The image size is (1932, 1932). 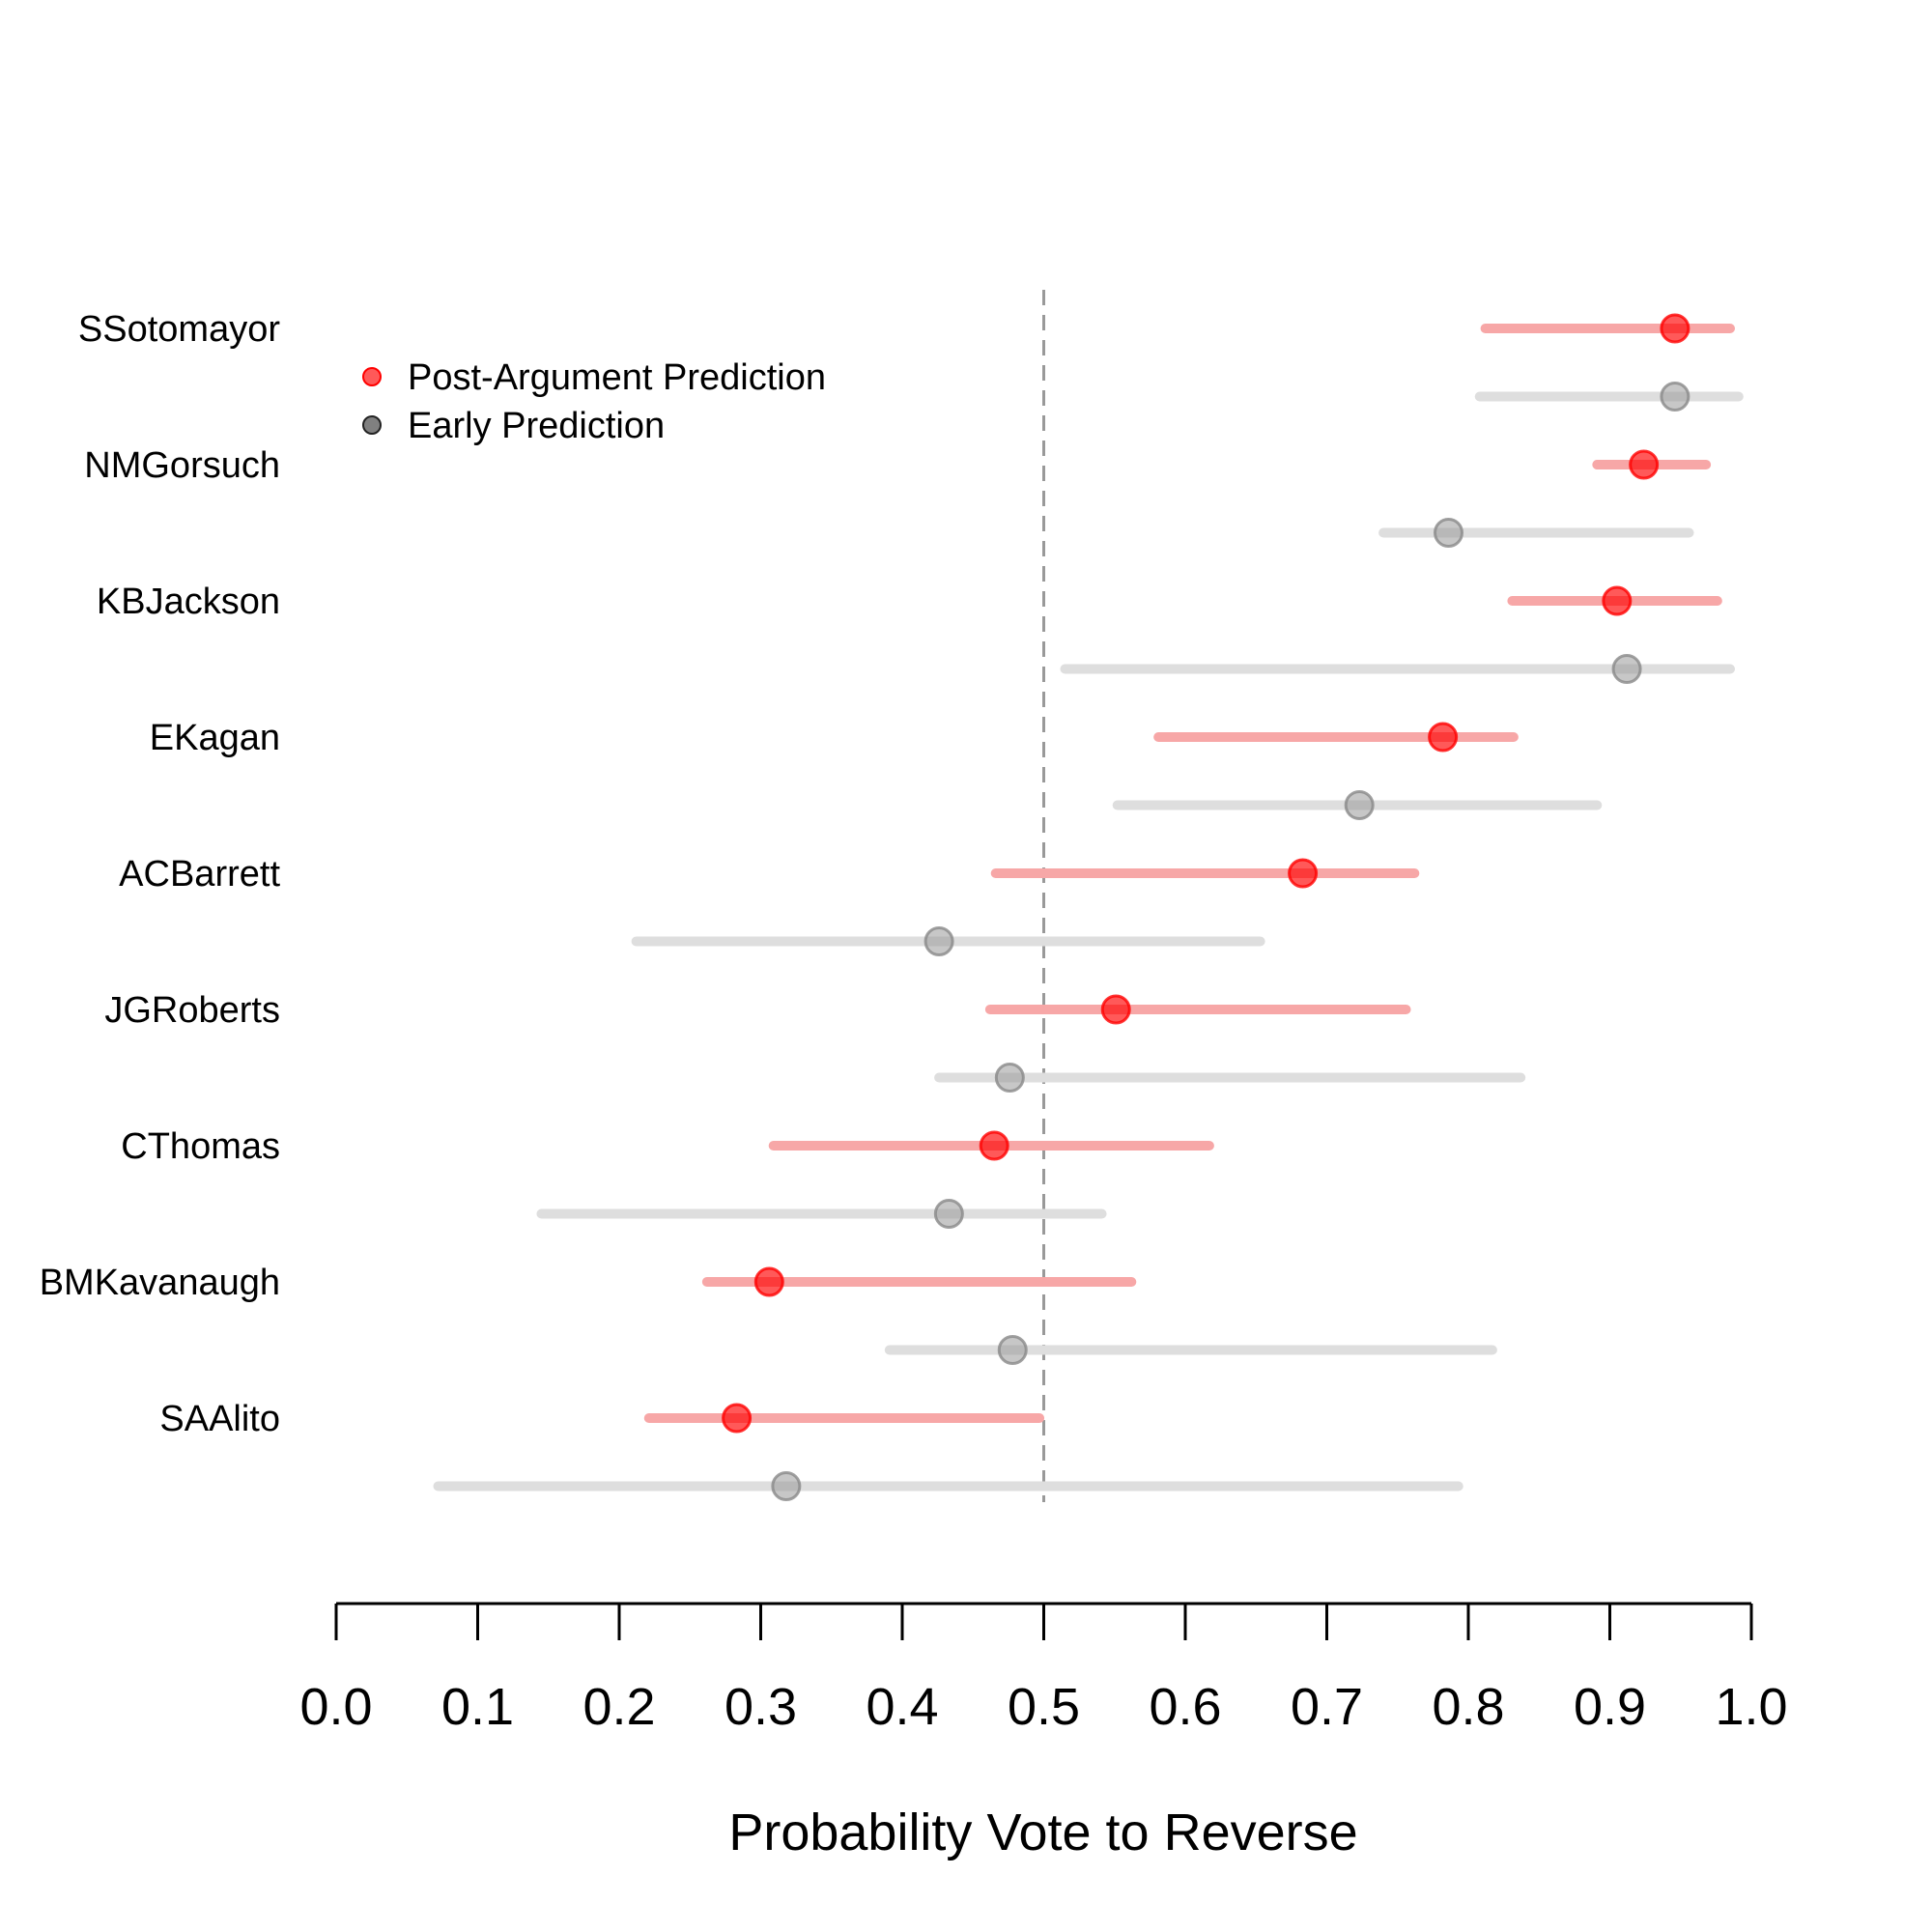 I want to click on x-tick-label: 0.4, so click(x=902, y=1707).